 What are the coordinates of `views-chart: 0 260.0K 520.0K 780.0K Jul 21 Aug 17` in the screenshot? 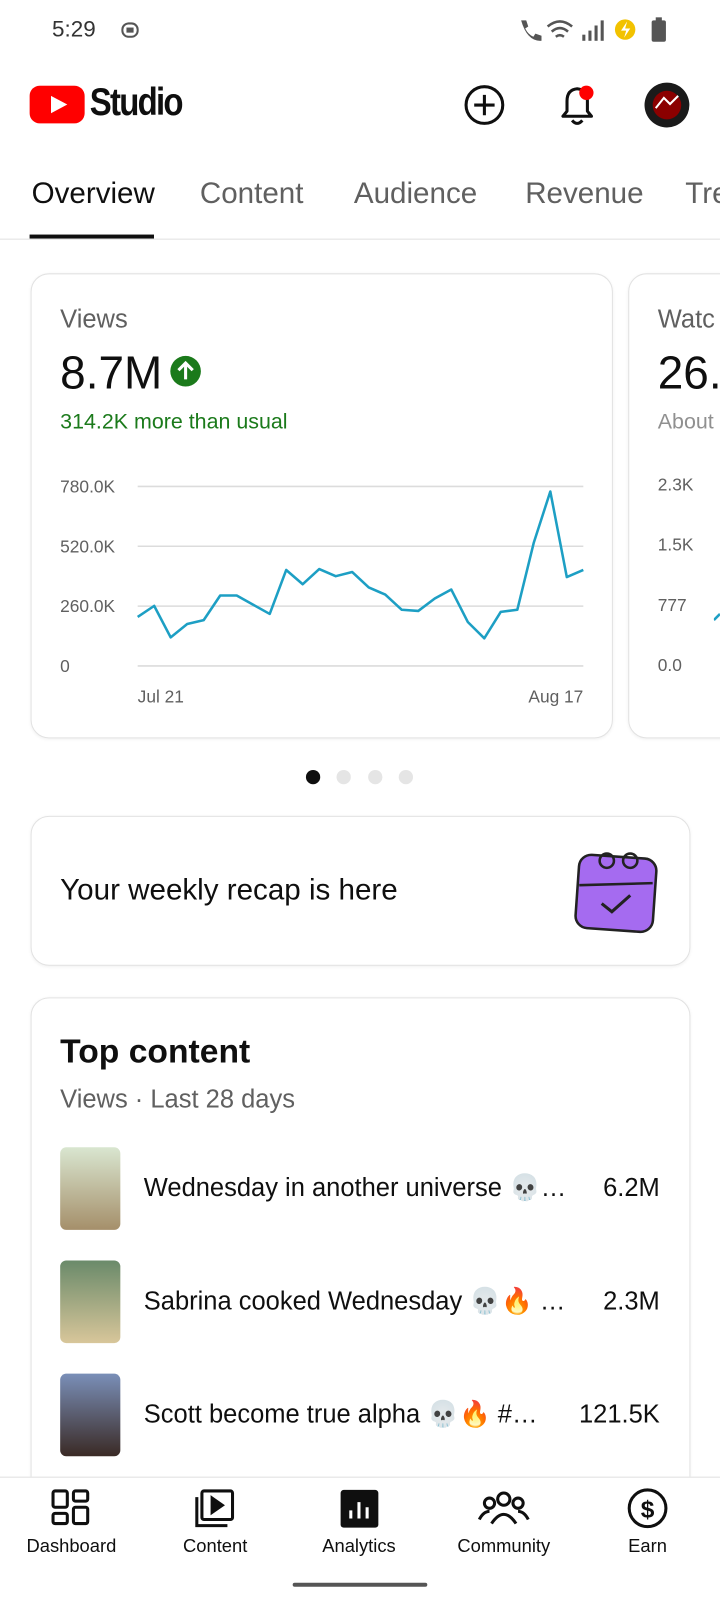 It's located at (322, 592).